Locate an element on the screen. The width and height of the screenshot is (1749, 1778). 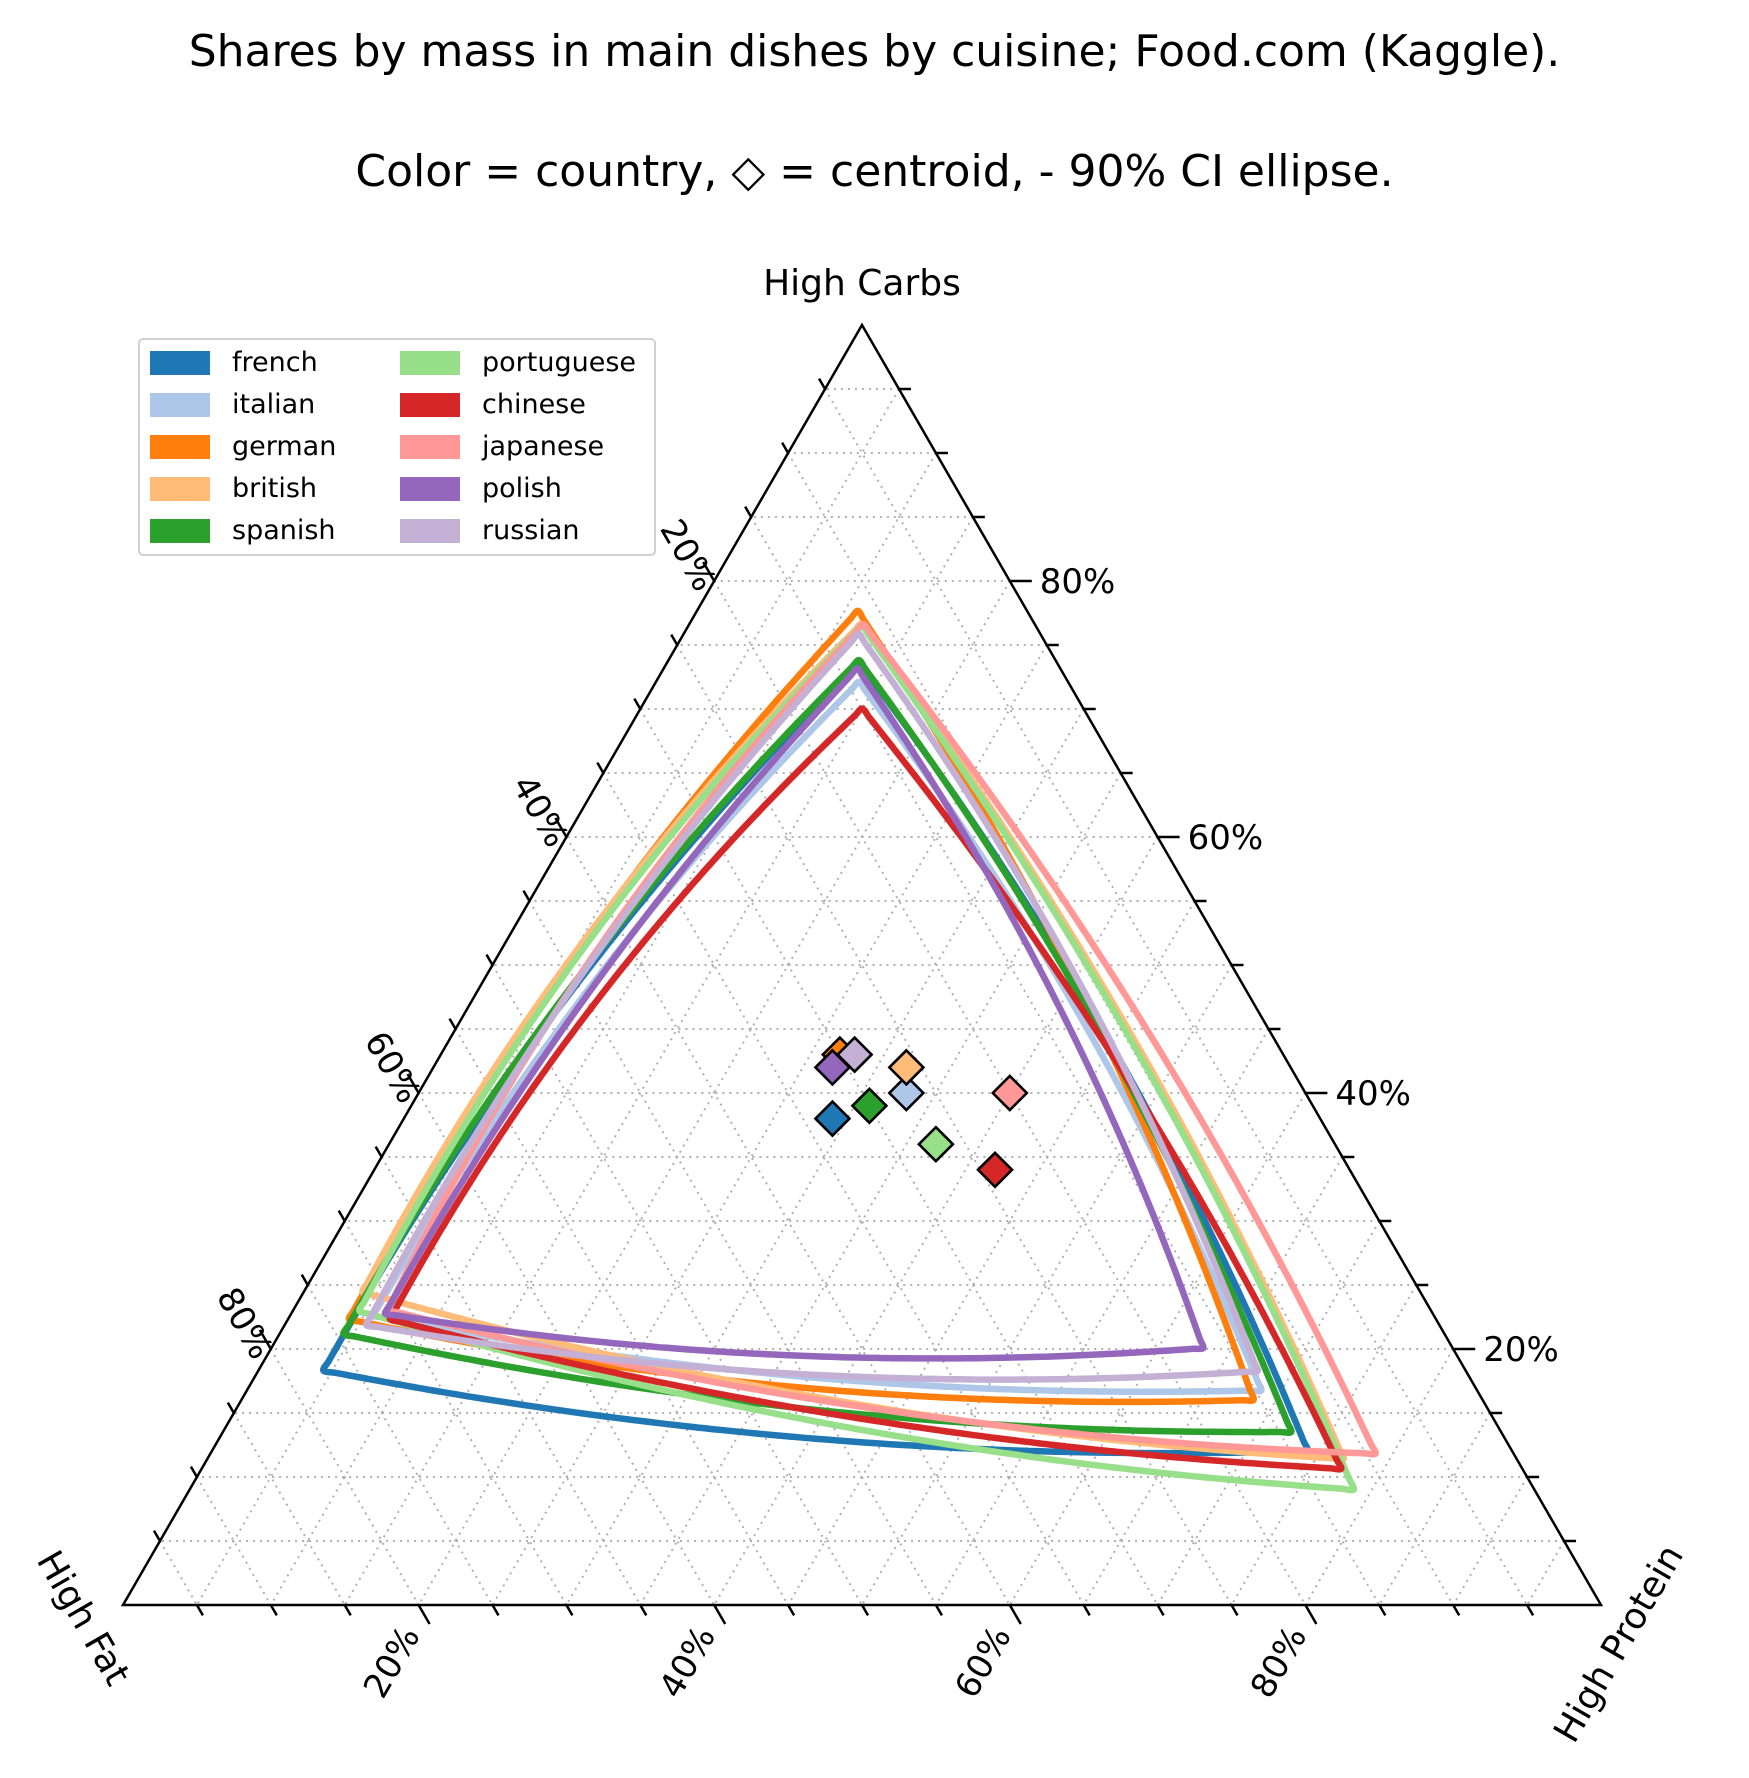
tick-label-right: 20% is located at coordinates (1521, 1350).